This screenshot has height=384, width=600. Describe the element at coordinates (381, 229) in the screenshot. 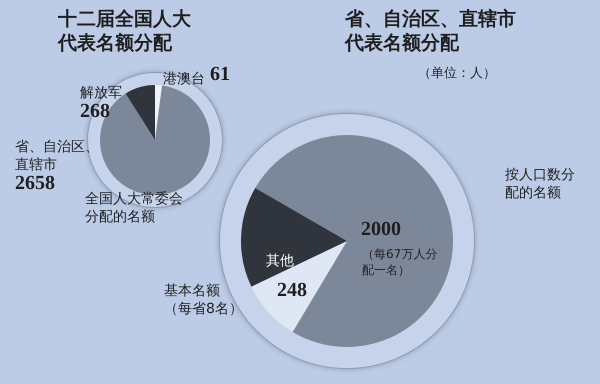

I see `data-label: 2000` at that location.